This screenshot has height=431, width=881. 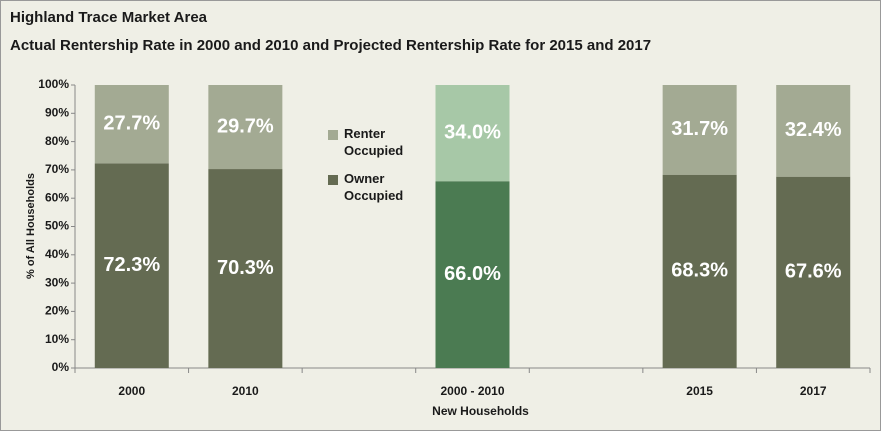 What do you see at coordinates (57, 197) in the screenshot?
I see `y-tick-label: 60%` at bounding box center [57, 197].